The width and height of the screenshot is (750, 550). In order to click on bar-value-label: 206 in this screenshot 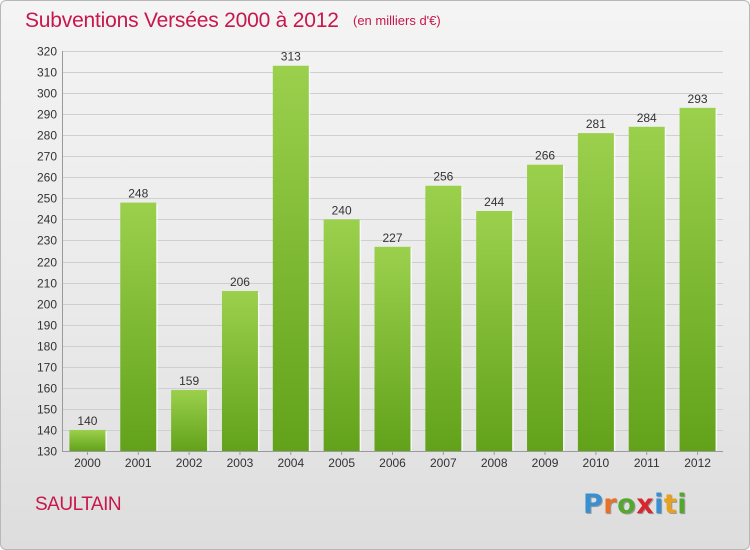, I will do `click(240, 282)`.